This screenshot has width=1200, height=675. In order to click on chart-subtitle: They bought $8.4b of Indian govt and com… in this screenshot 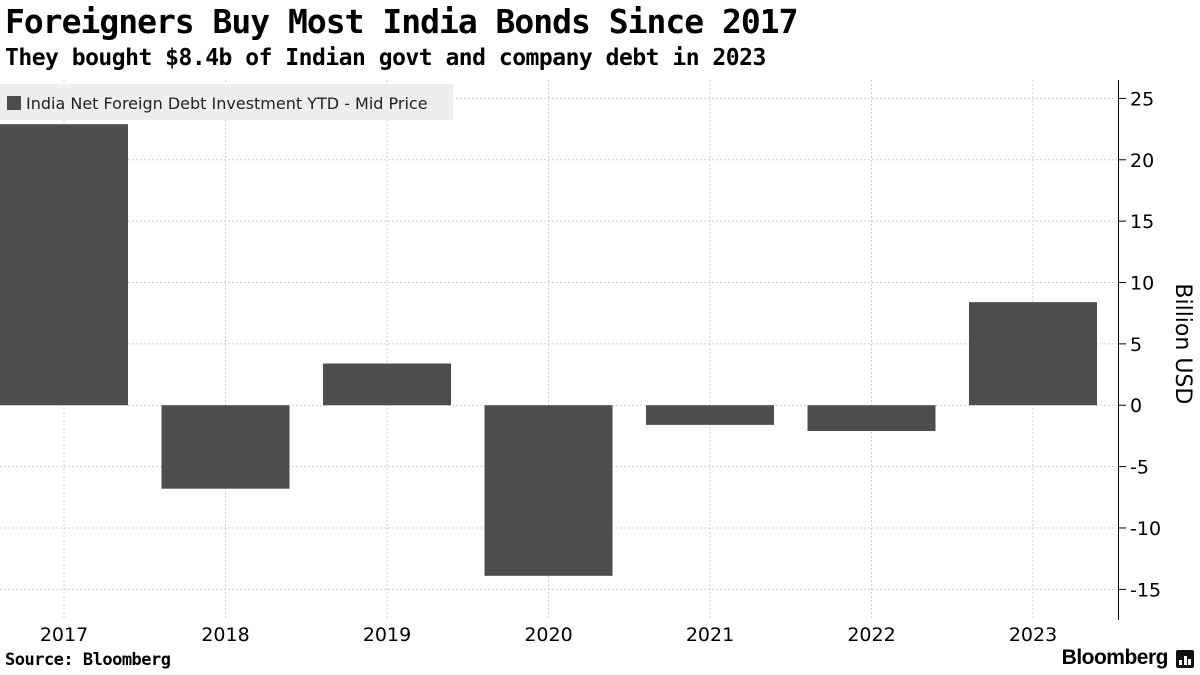, I will do `click(385, 58)`.